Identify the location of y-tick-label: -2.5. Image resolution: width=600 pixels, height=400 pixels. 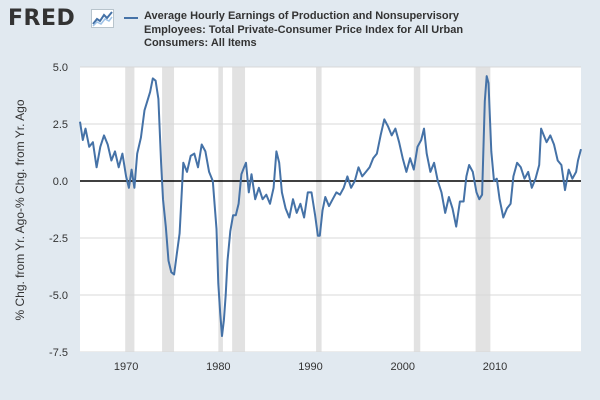
(58, 239).